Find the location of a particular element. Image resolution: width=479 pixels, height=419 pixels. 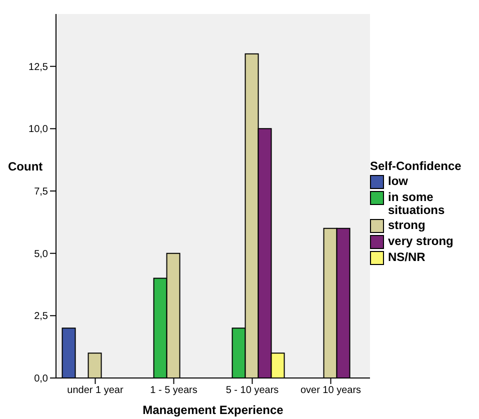

x-axis-title: Management Experience is located at coordinates (213, 410).